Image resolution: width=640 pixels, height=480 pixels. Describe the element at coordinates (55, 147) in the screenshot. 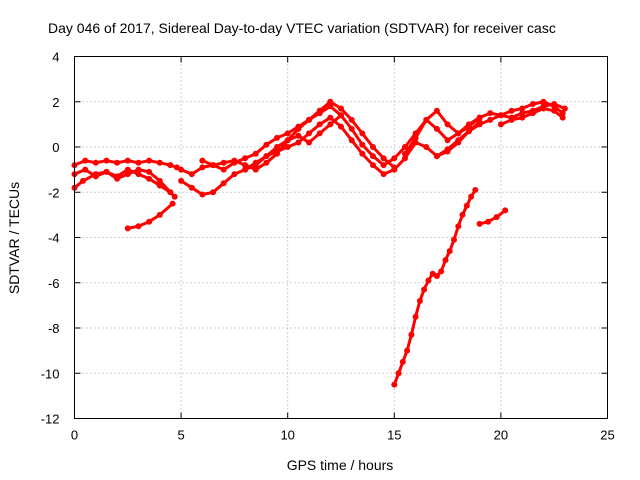

I see `y-tick-label: 0` at that location.